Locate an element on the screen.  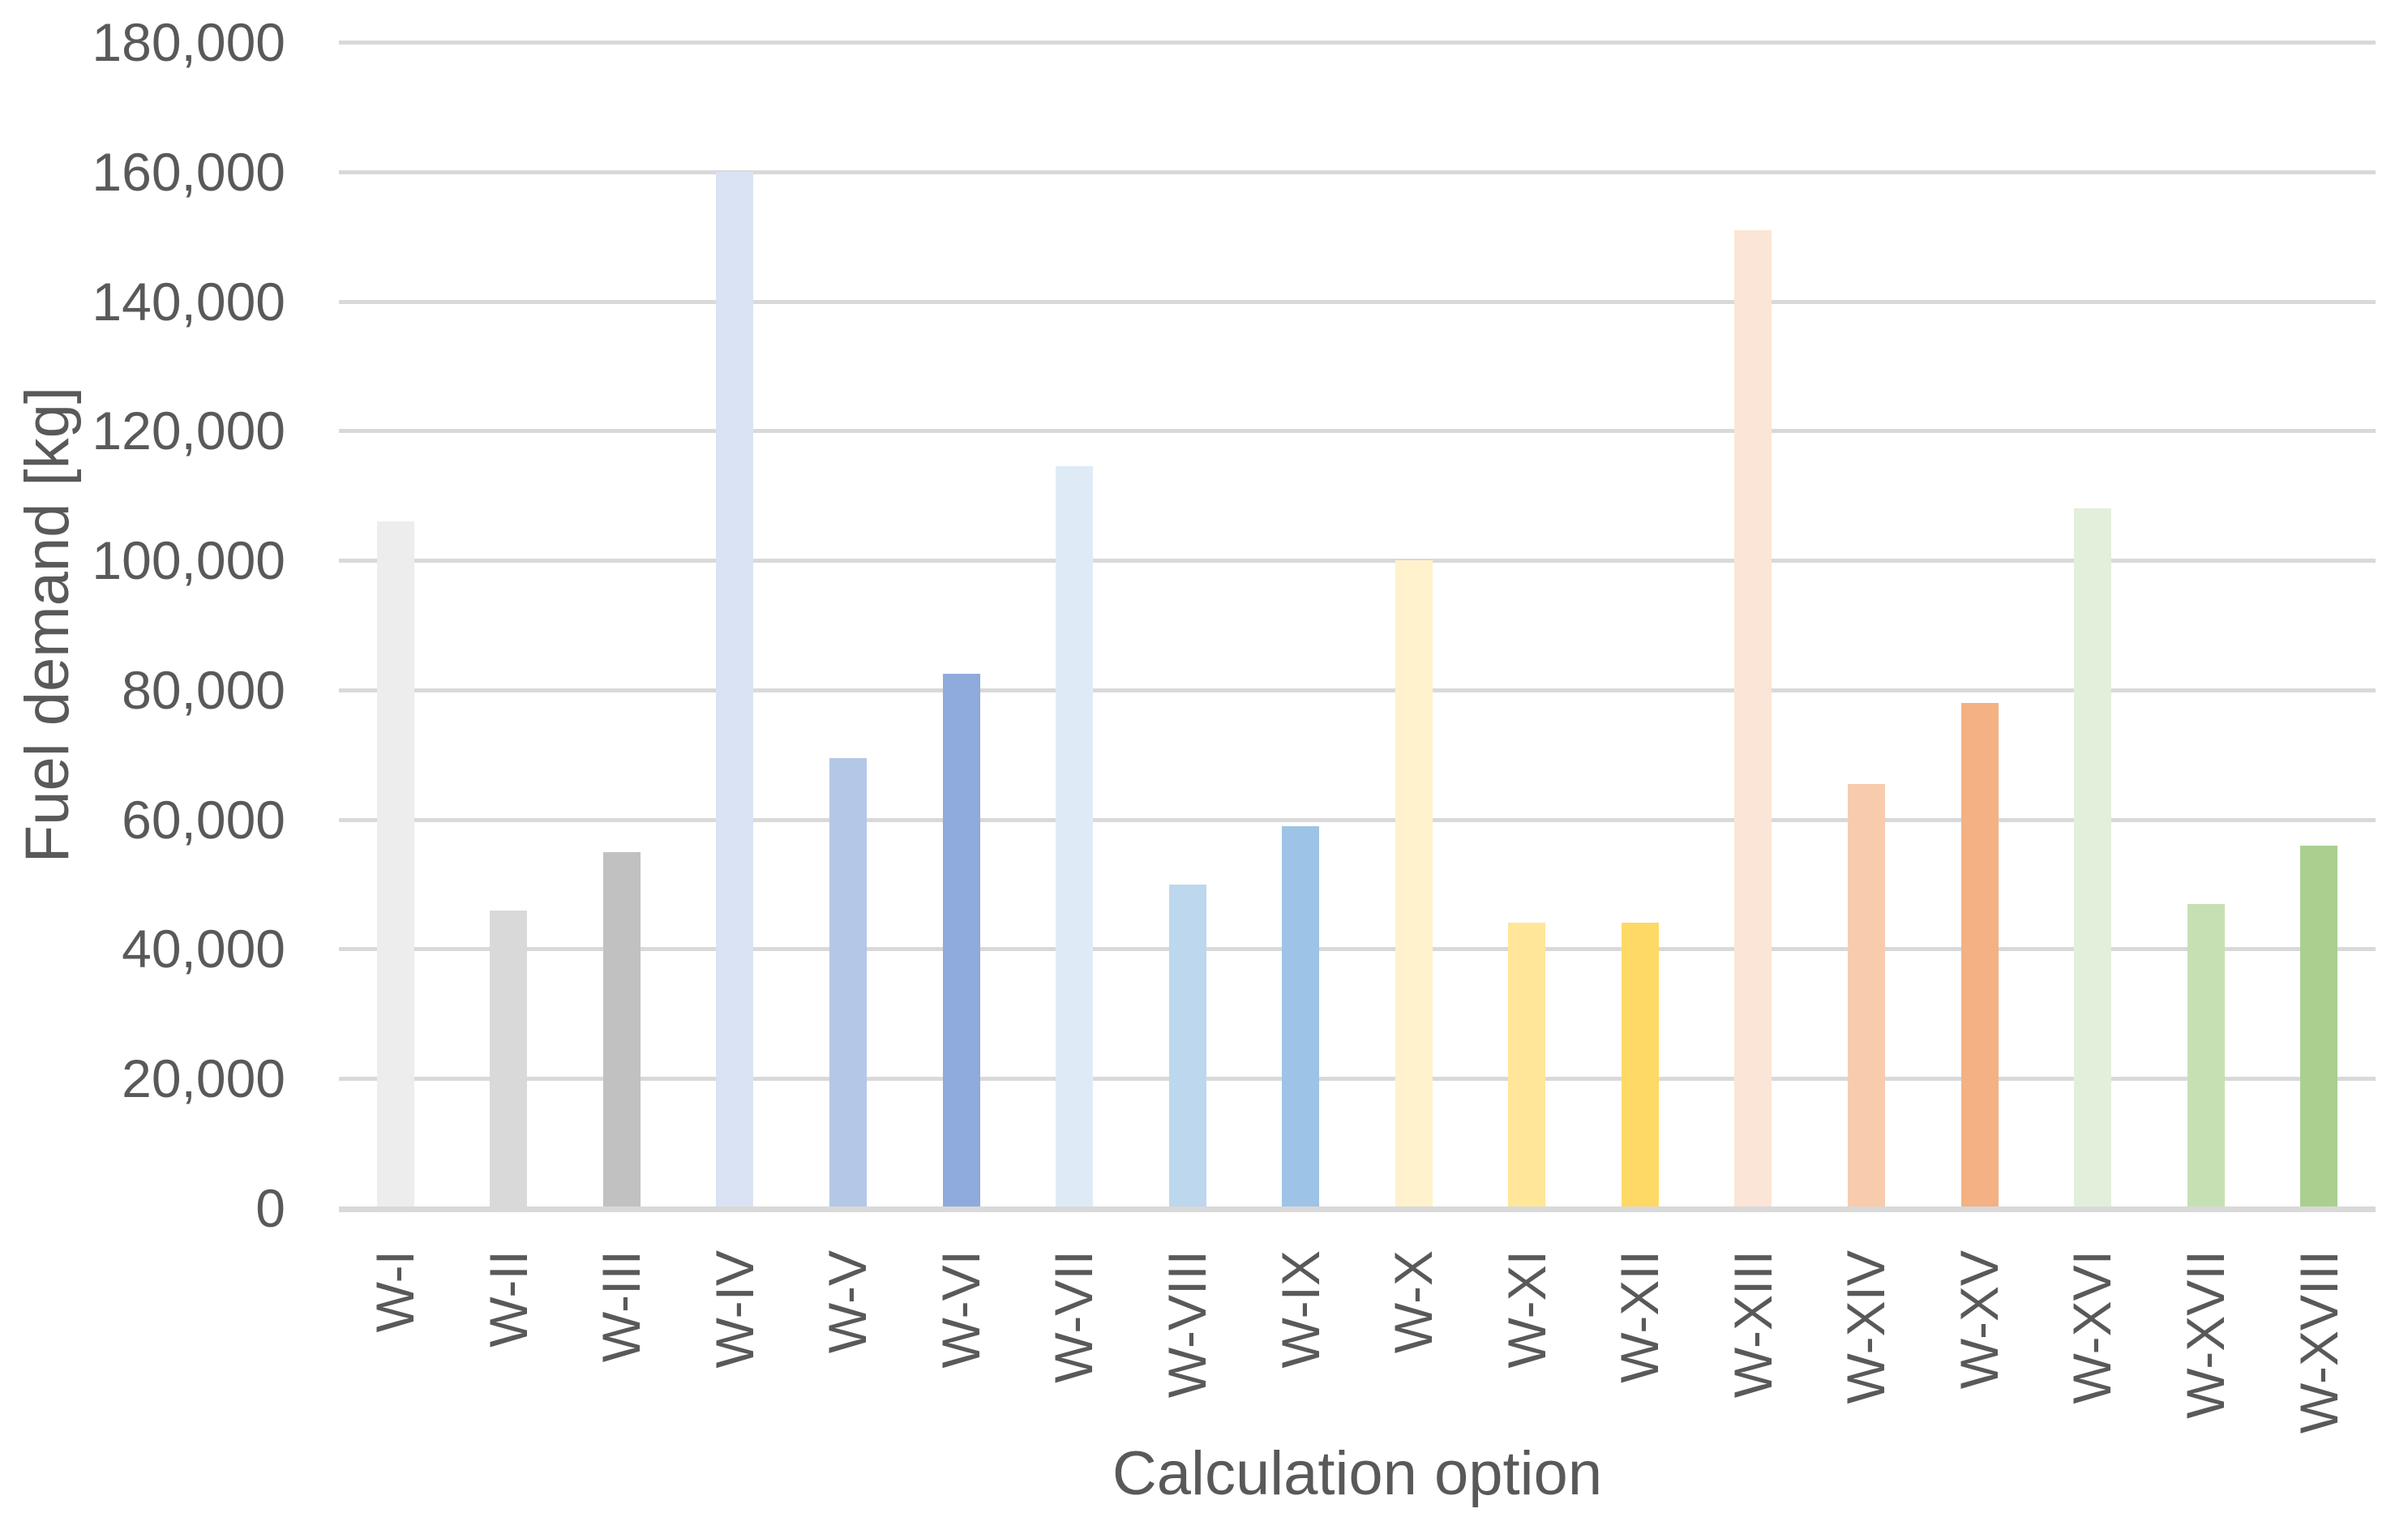
y-tick-label-120000: 120,000 is located at coordinates (188, 431).